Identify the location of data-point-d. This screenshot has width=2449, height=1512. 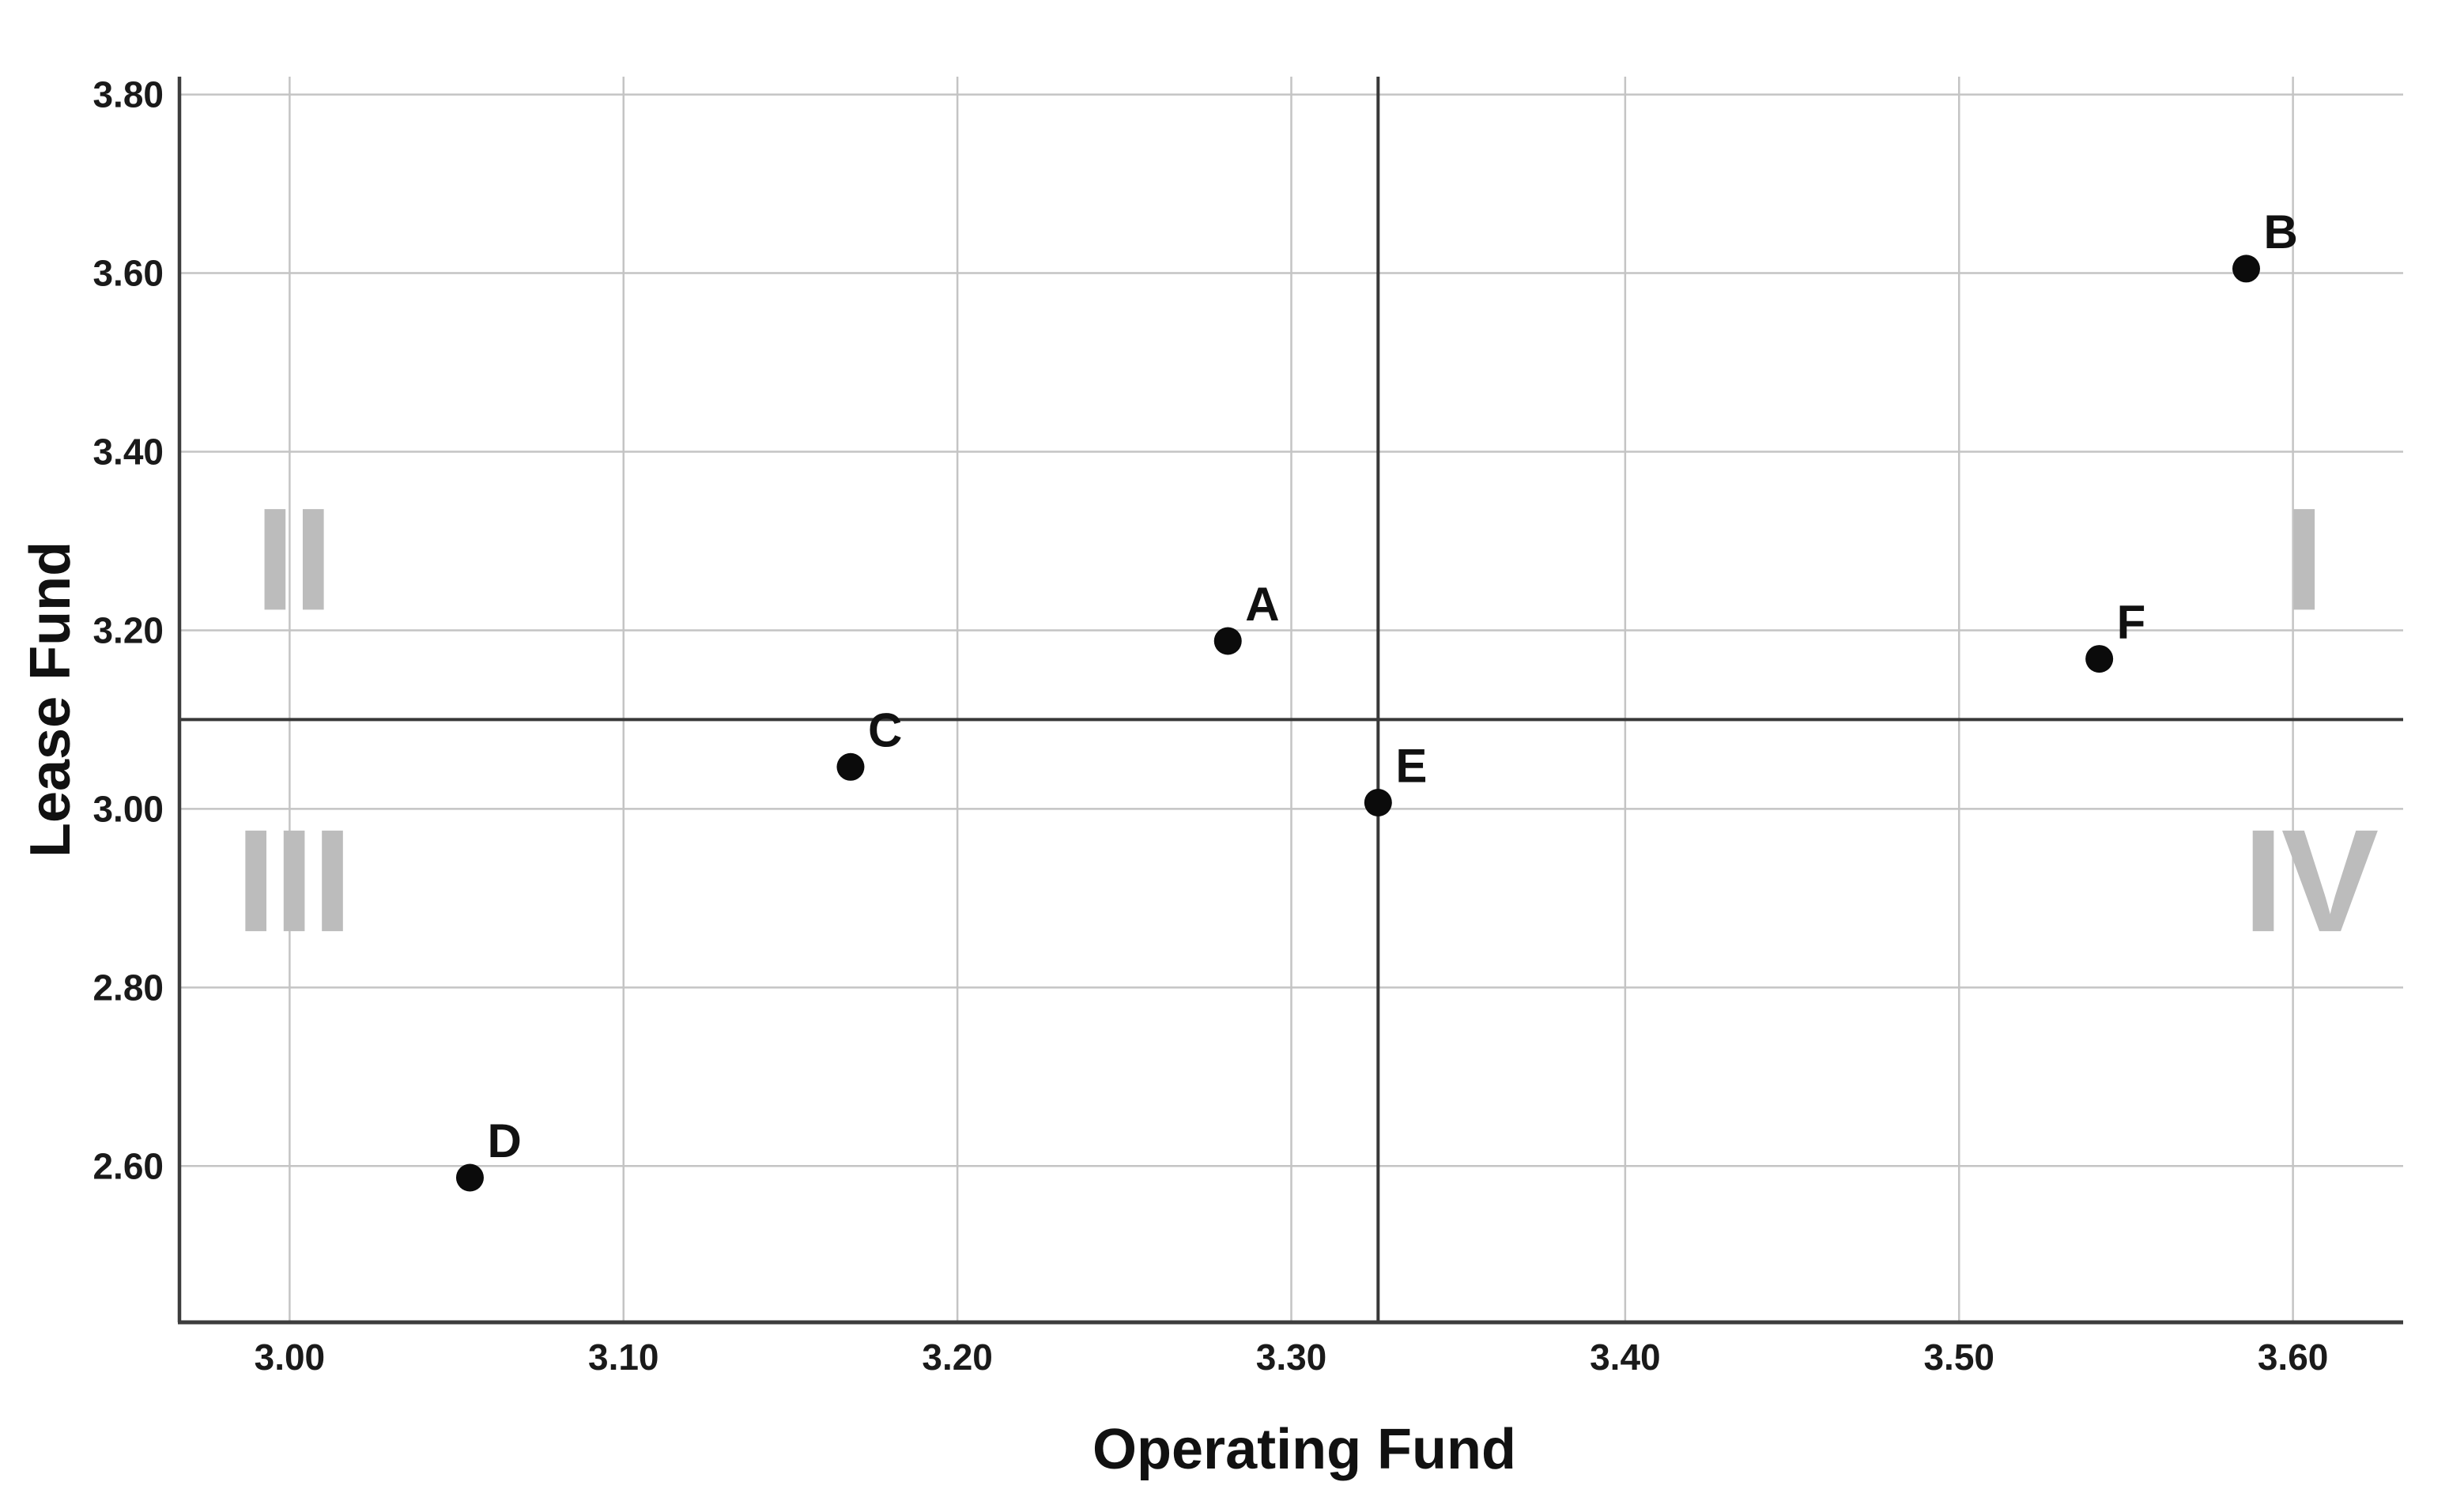
(469, 1177).